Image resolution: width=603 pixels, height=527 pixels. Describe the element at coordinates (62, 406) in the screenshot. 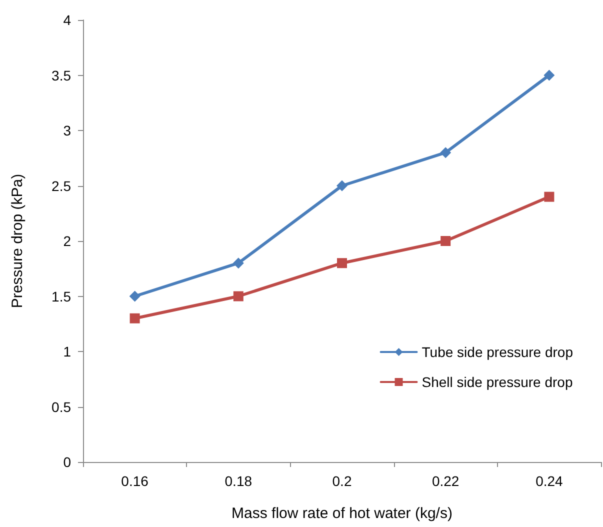

I see `y-tick-label: 0.5` at that location.